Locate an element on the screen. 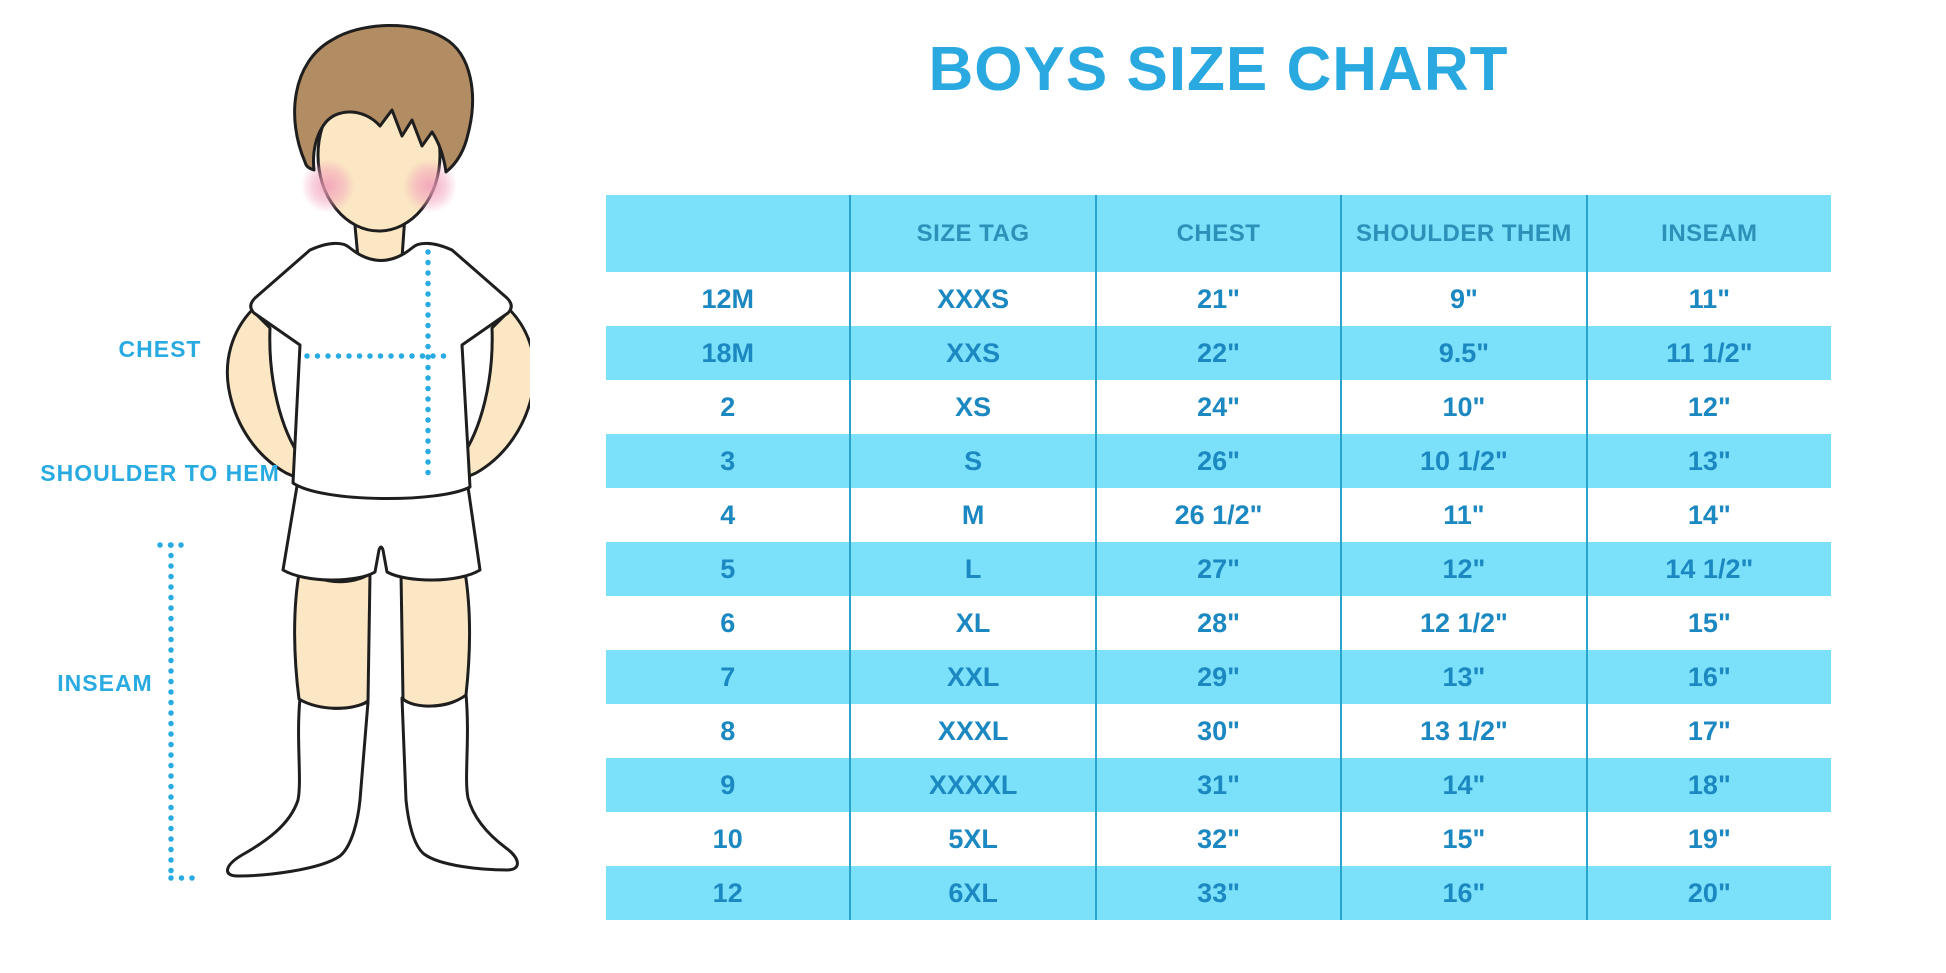 This screenshot has height=973, width=1946. cell-shoulder-to-hem: 13" is located at coordinates (1462, 677).